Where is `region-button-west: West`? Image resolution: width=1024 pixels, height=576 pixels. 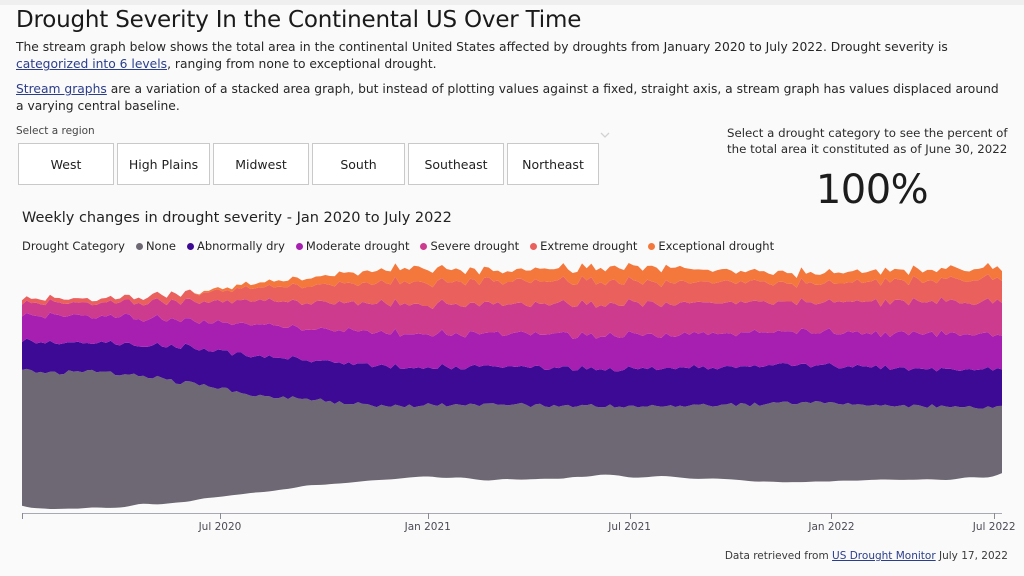
region-button-west: West is located at coordinates (66, 164).